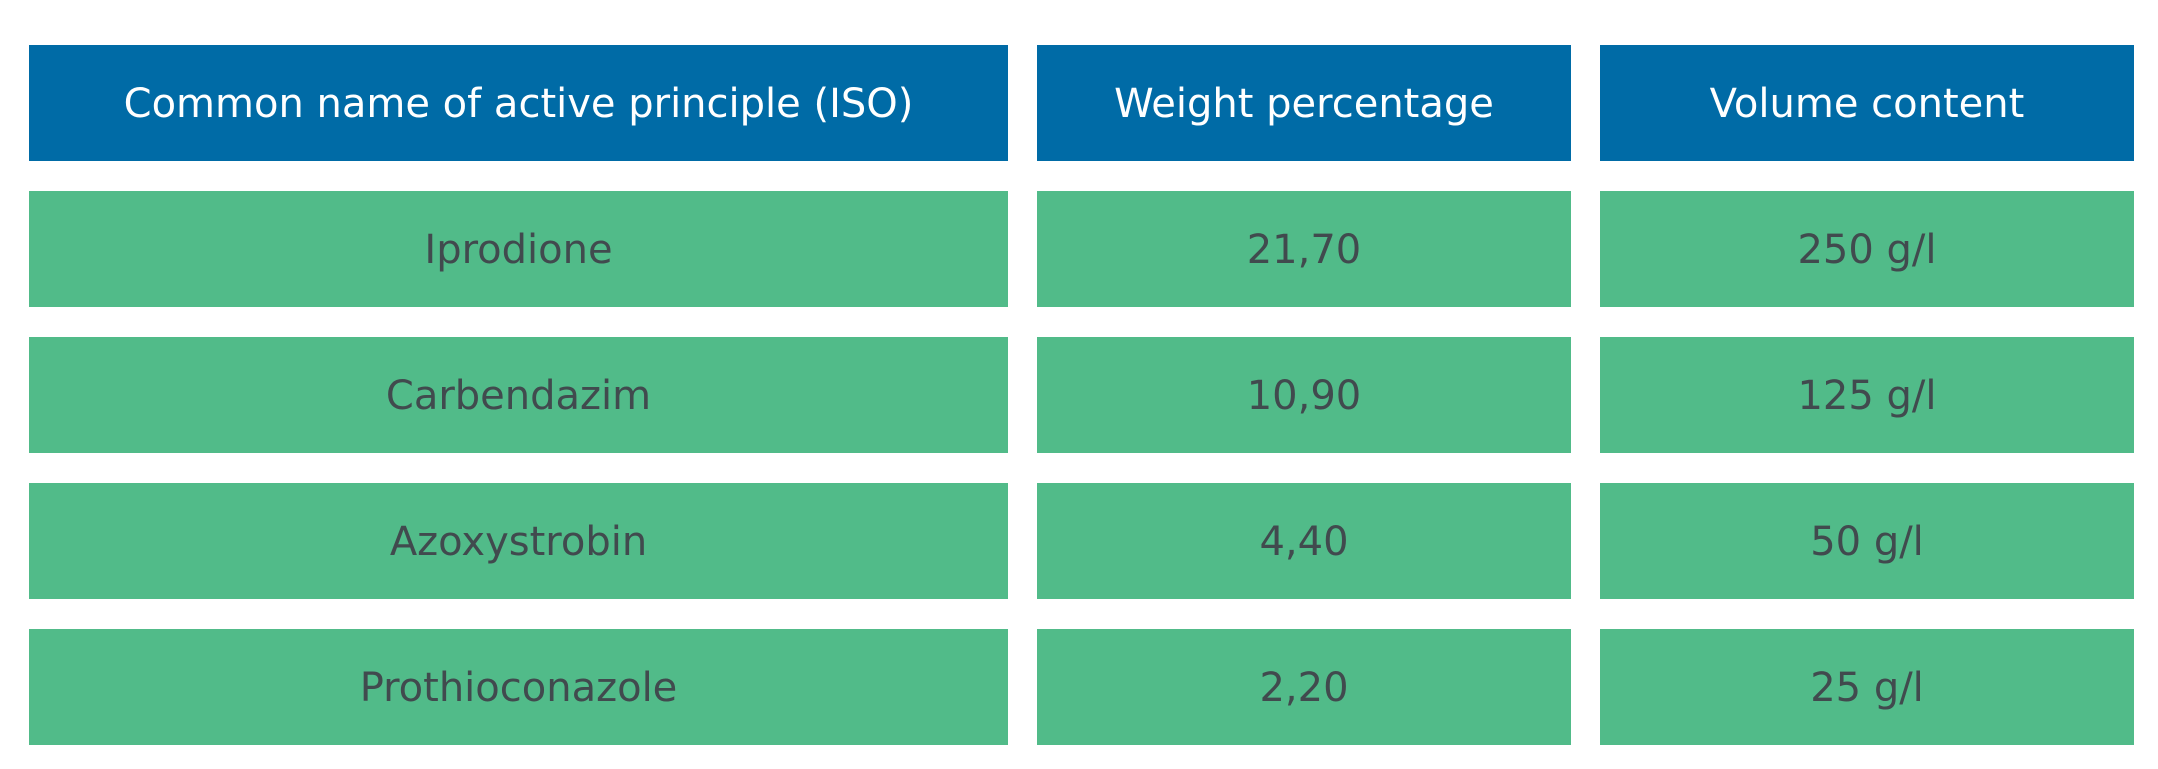  What do you see at coordinates (1304, 687) in the screenshot?
I see `cell-weight-row-4: 2,20` at bounding box center [1304, 687].